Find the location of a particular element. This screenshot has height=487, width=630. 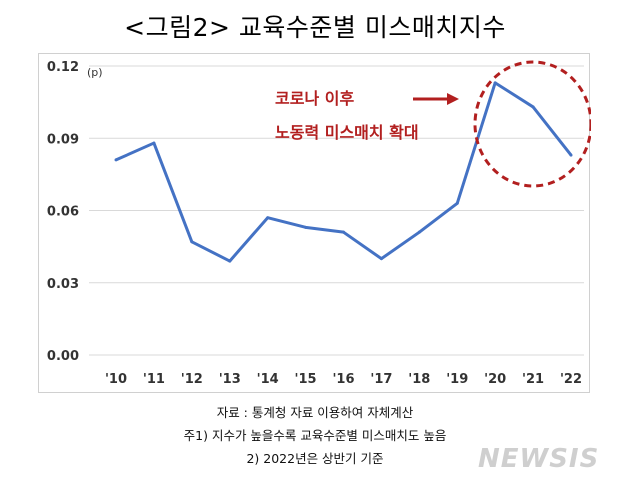

x-tick-label: '21 is located at coordinates (533, 379).